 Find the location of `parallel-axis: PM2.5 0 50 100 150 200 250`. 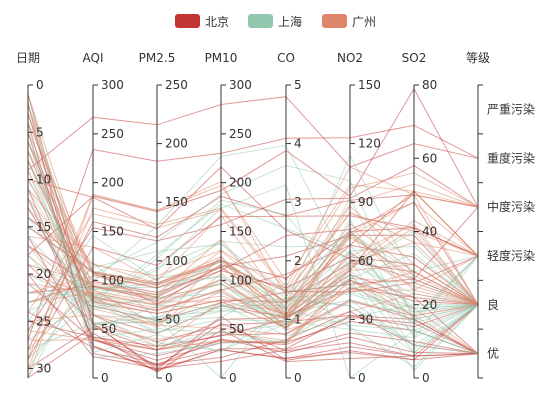

parallel-axis: PM2.5 0 50 100 150 200 250 is located at coordinates (163, 218).